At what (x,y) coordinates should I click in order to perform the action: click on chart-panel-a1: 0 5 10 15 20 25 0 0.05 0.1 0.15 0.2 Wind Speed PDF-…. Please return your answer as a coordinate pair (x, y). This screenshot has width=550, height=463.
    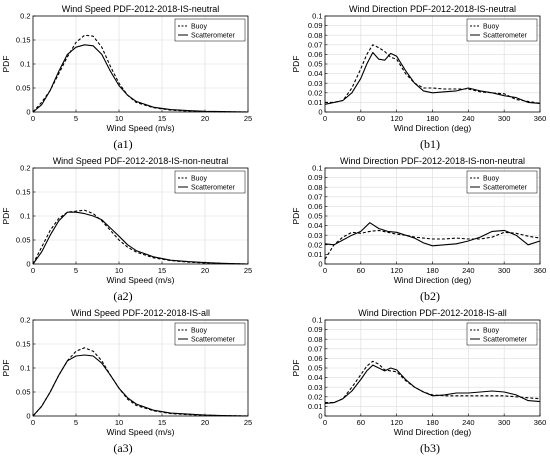
    Looking at the image, I should click on (126, 77).